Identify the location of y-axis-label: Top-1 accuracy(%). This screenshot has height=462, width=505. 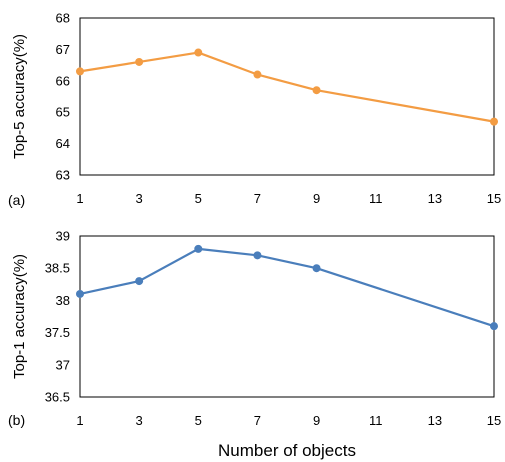
(19, 316).